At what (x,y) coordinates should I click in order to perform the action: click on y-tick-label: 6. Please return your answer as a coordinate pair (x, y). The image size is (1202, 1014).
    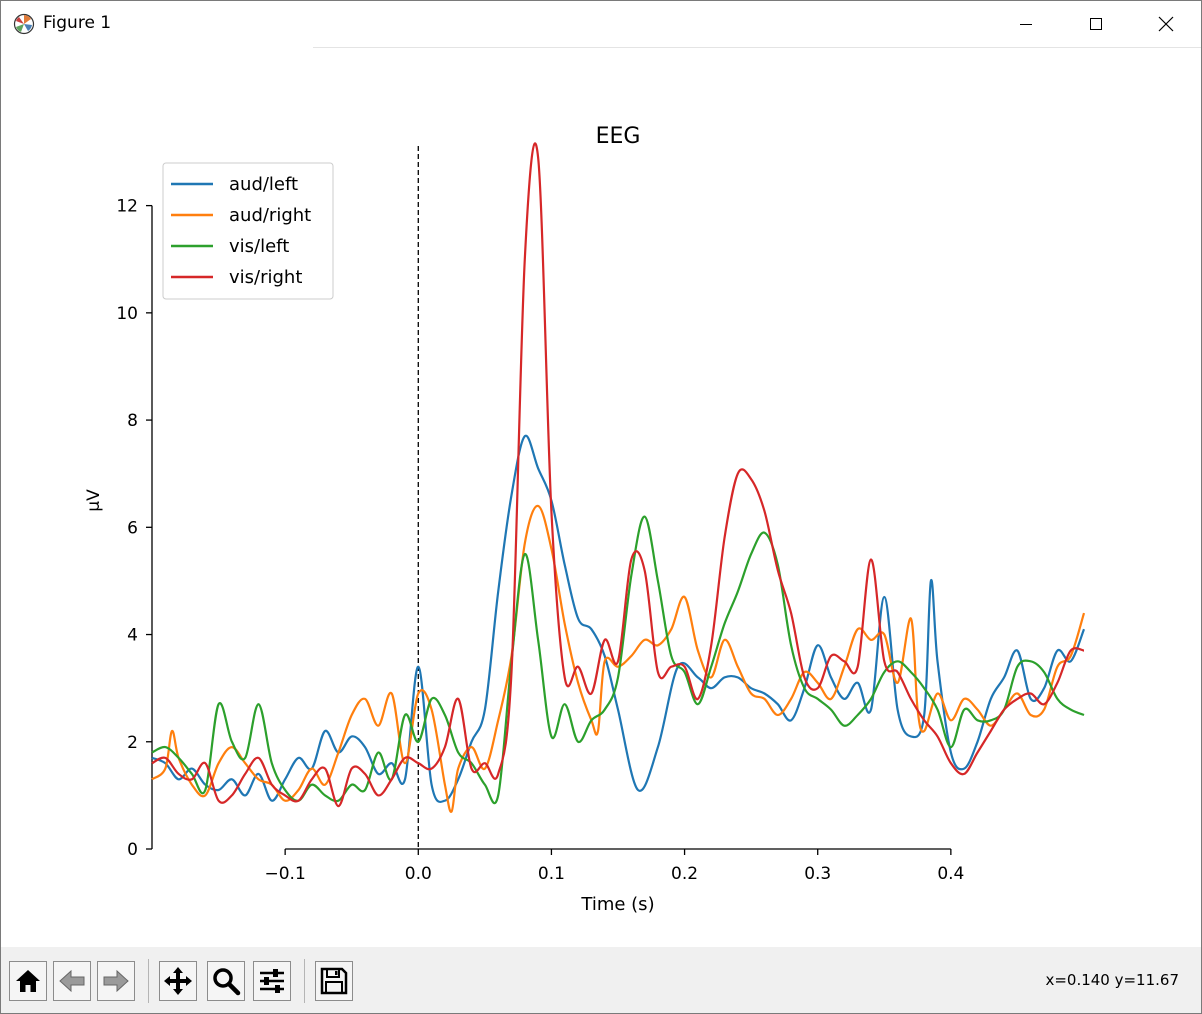
    Looking at the image, I should click on (132, 528).